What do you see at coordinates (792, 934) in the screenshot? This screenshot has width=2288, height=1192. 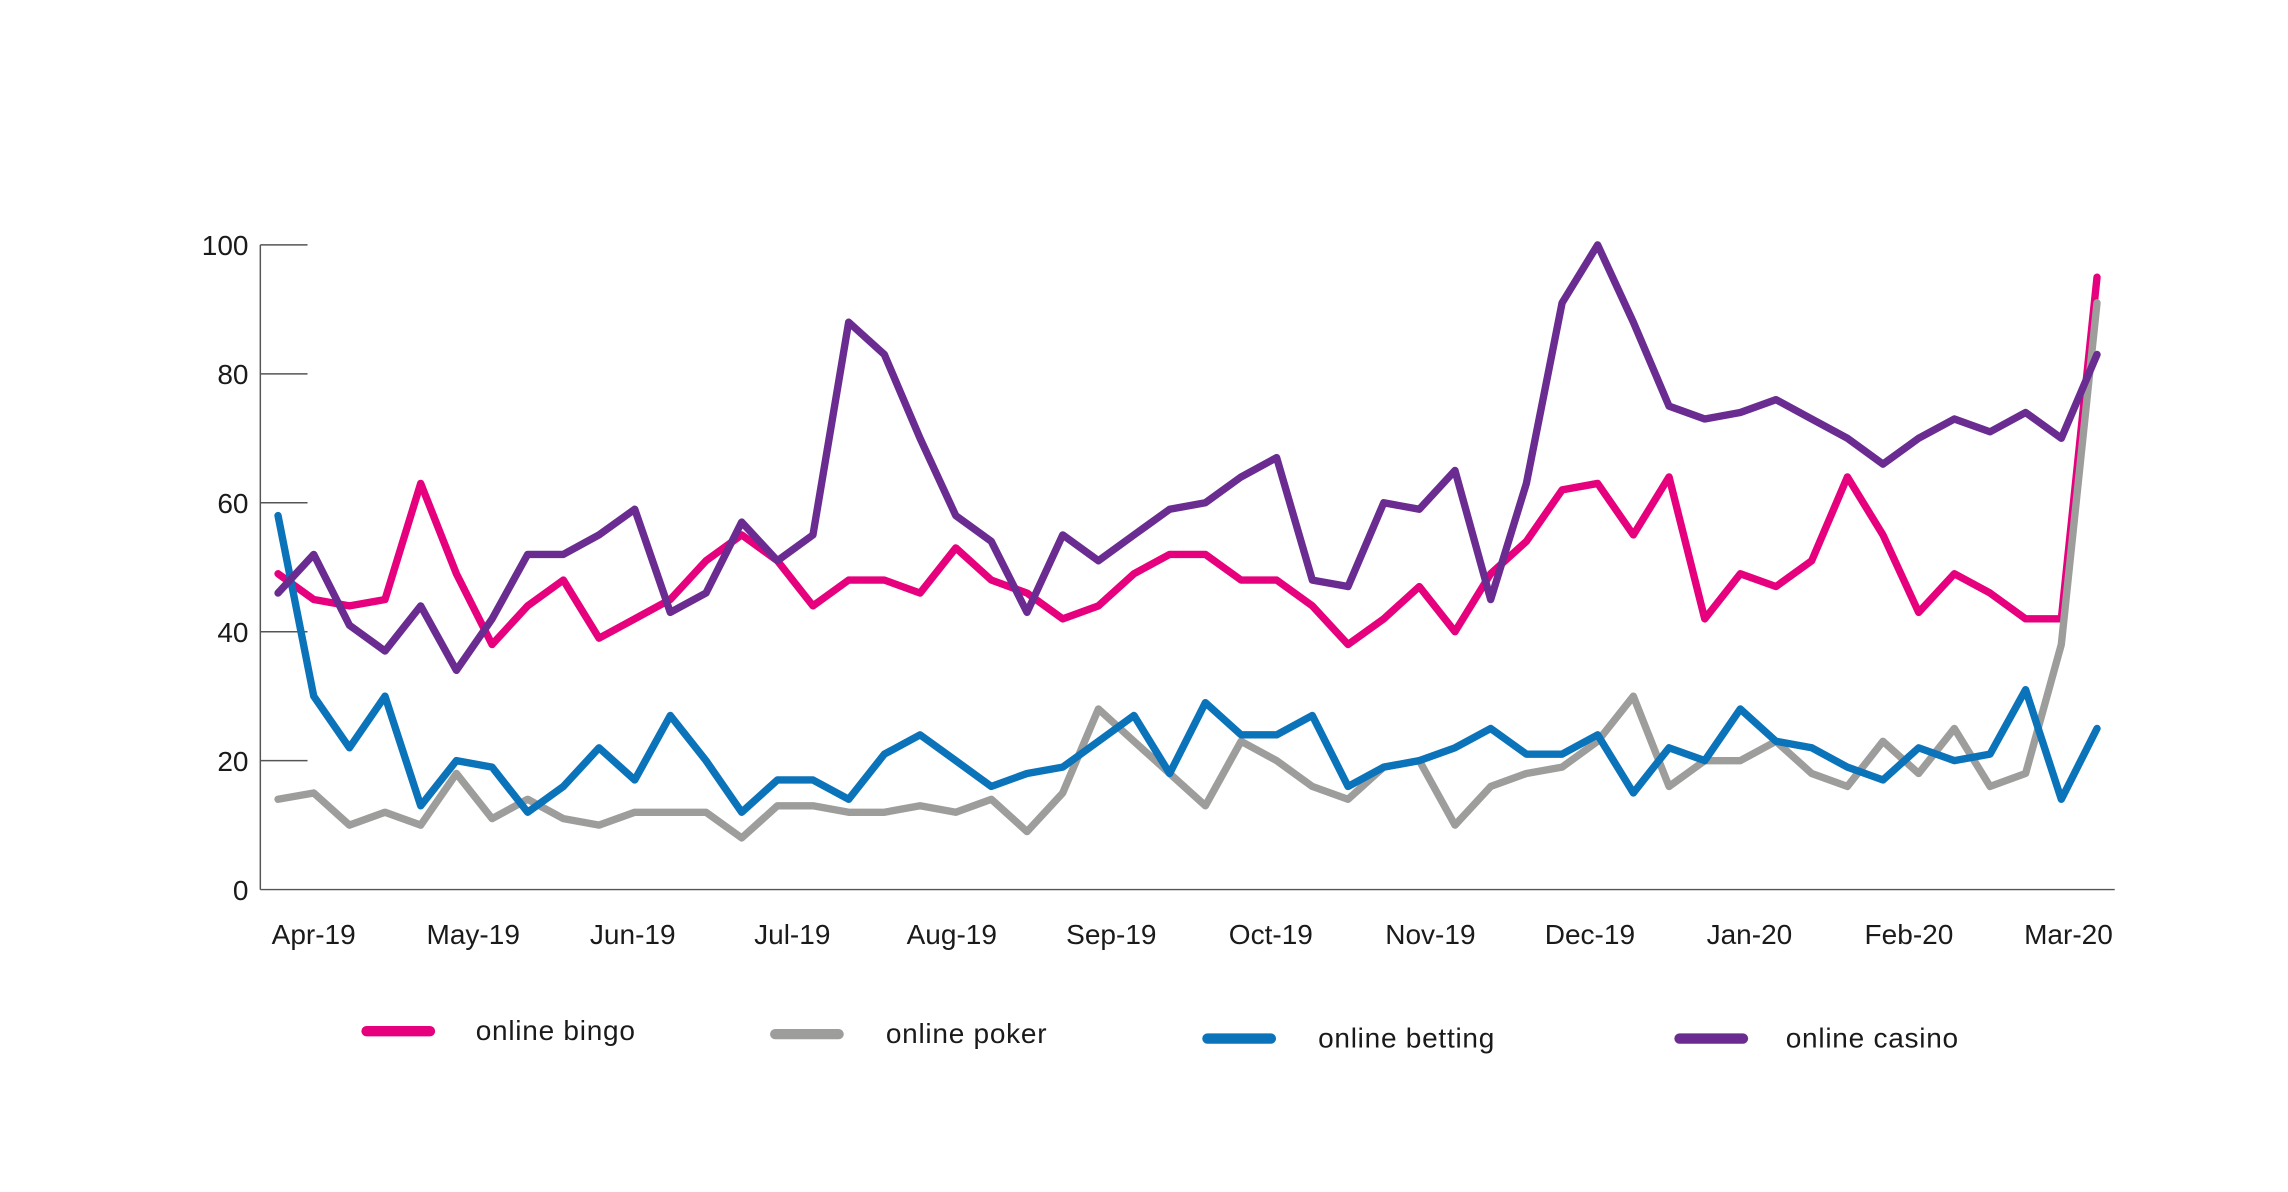 I see `x-tick-label: Jul-19` at bounding box center [792, 934].